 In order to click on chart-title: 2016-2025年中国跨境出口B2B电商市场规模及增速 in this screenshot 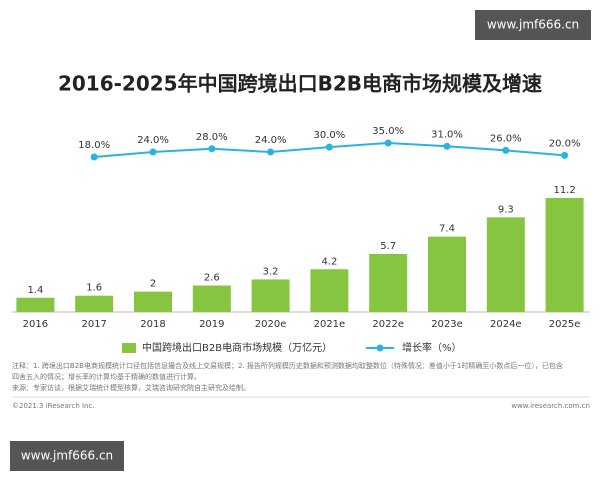, I will do `click(300, 84)`.